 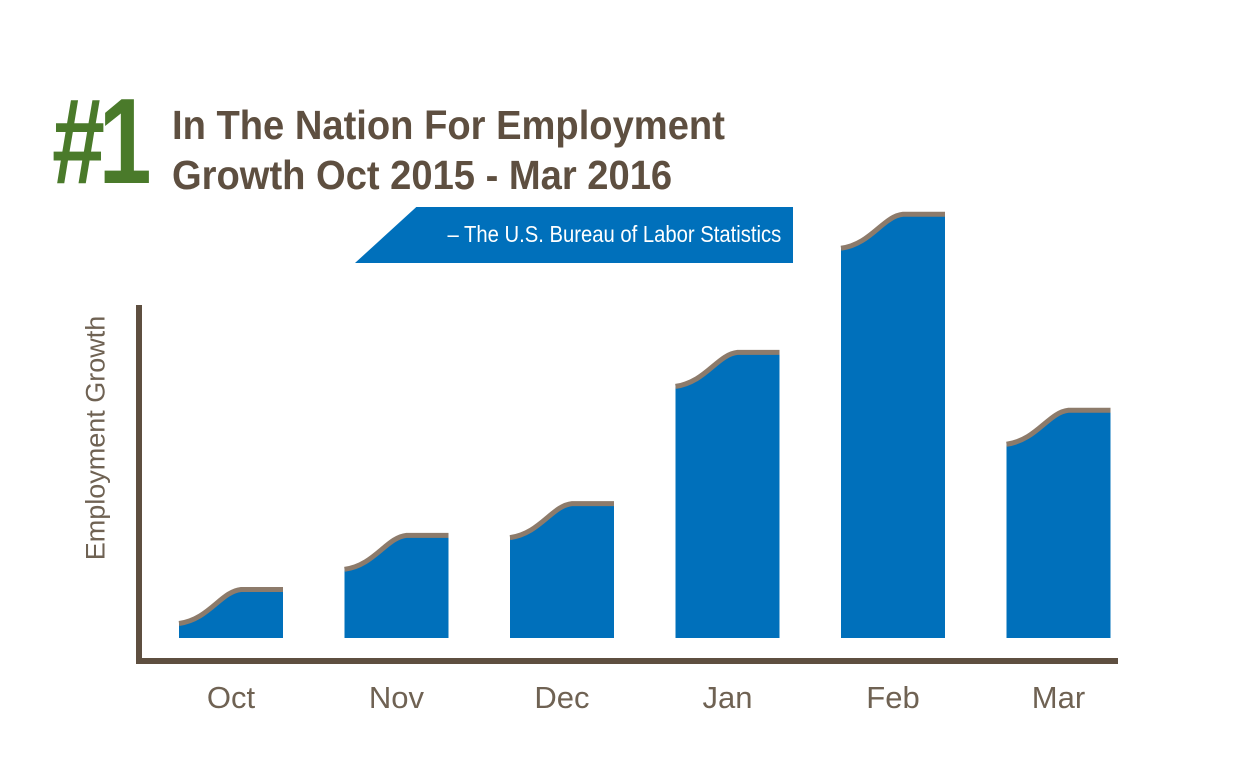 I want to click on headline-line-2: Growth Oct 2015 - Mar 2016, so click(x=422, y=175).